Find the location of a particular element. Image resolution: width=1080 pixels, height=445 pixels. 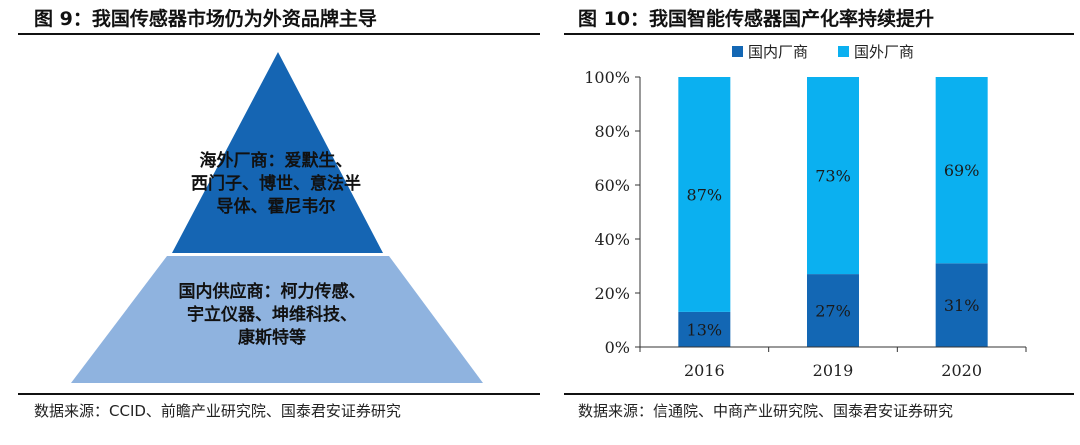

legend-label: 国外厂商 is located at coordinates (884, 52).